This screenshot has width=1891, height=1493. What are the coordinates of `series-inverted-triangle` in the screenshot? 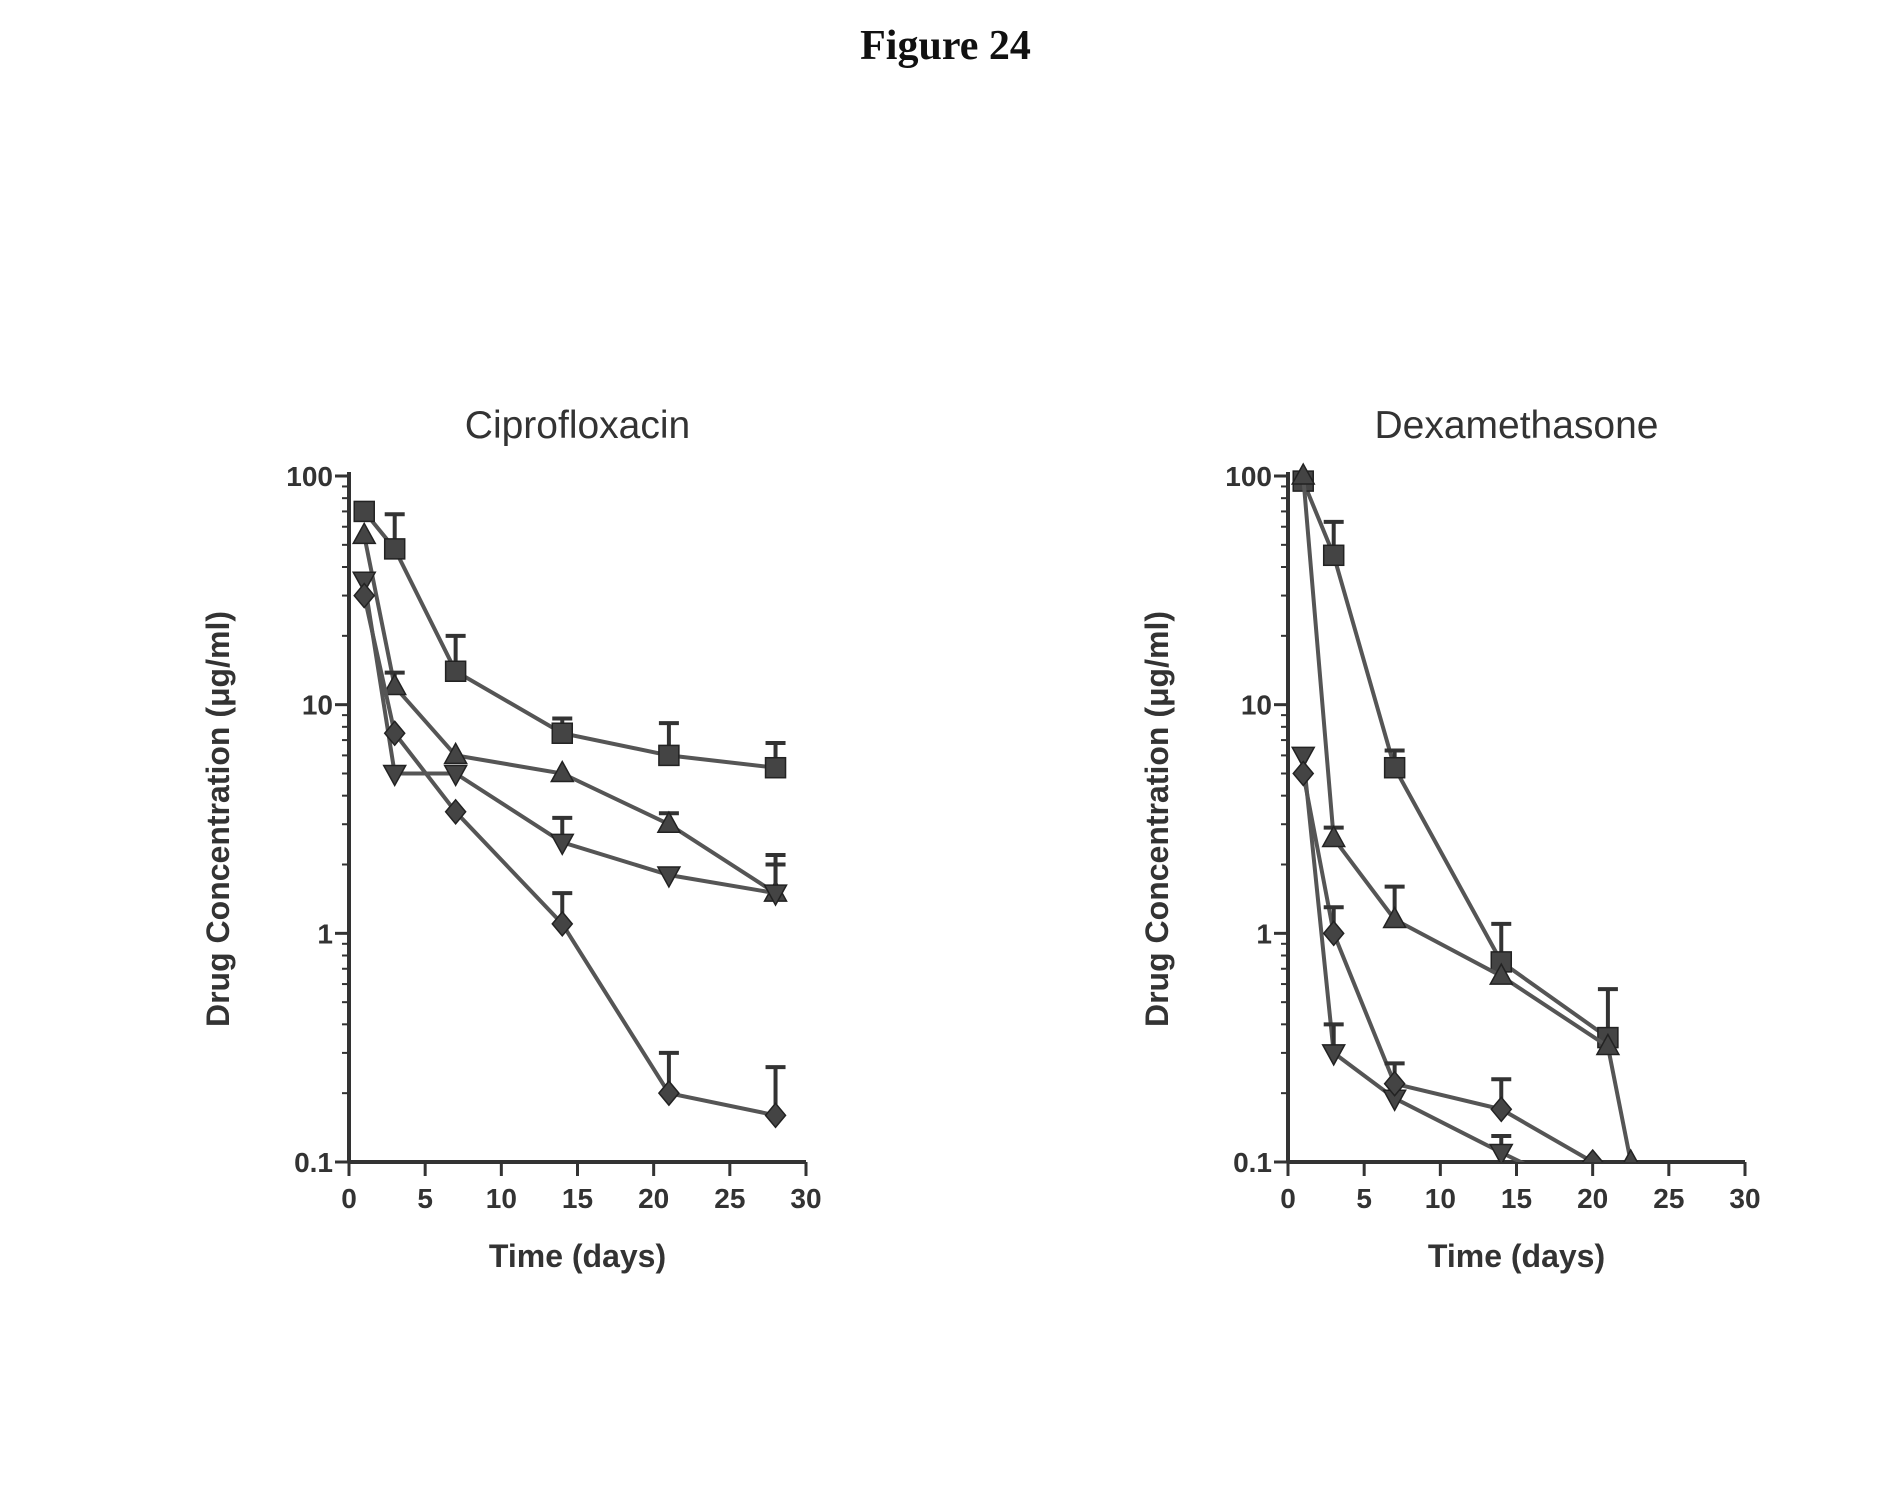 It's located at (569, 739).